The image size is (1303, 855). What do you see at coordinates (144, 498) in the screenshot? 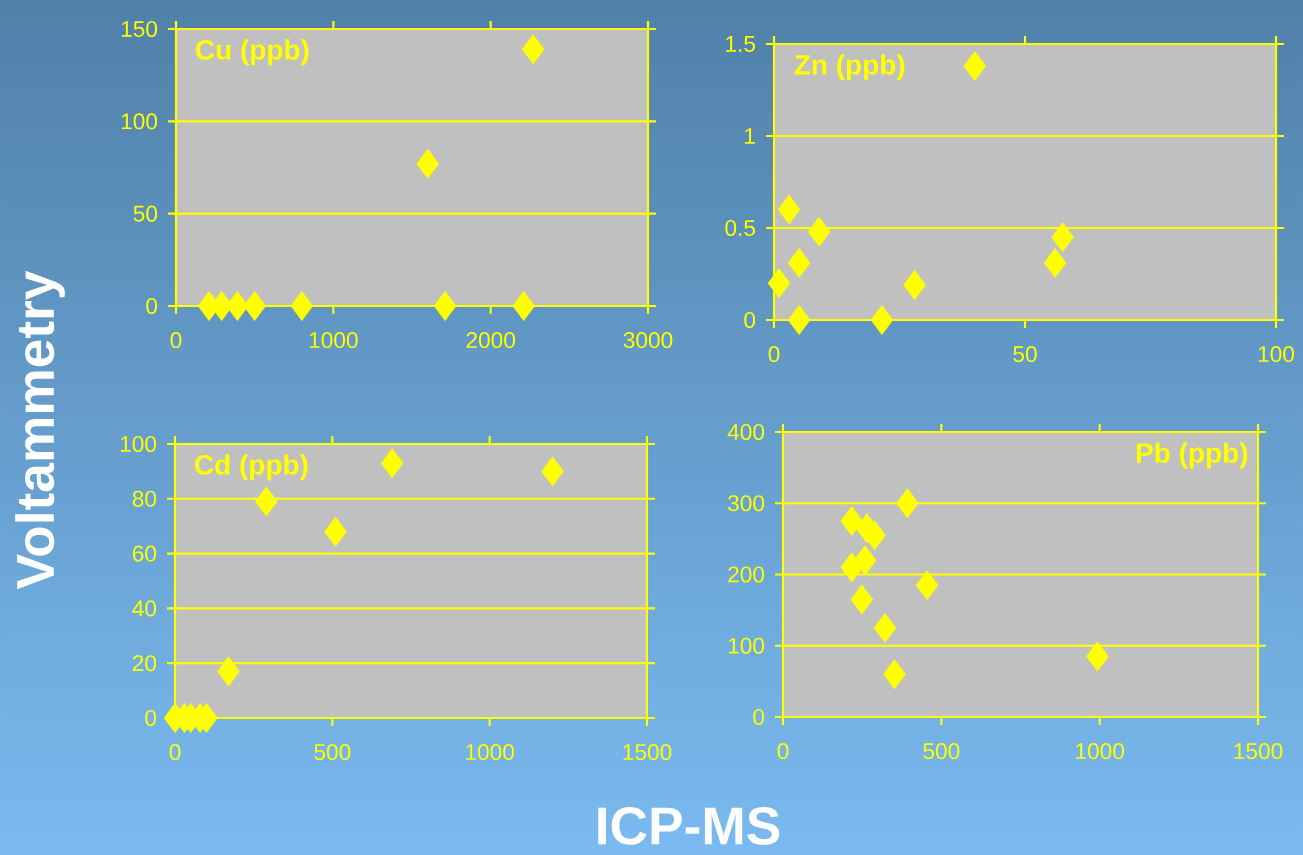
I see `y-tick-label: 80` at bounding box center [144, 498].